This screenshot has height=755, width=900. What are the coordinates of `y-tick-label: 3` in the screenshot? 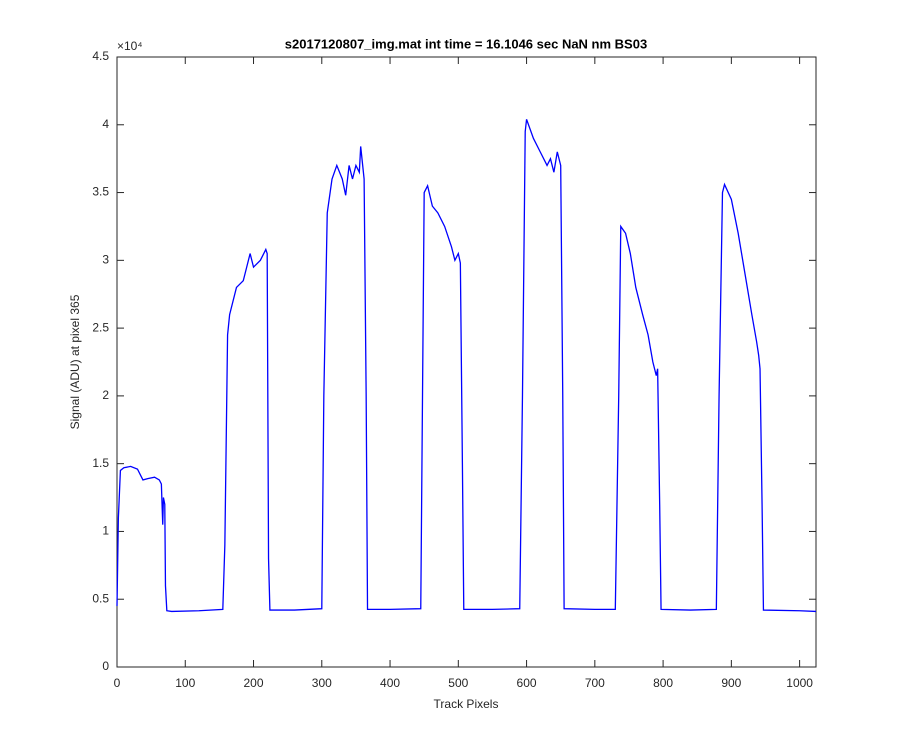 It's located at (105, 260).